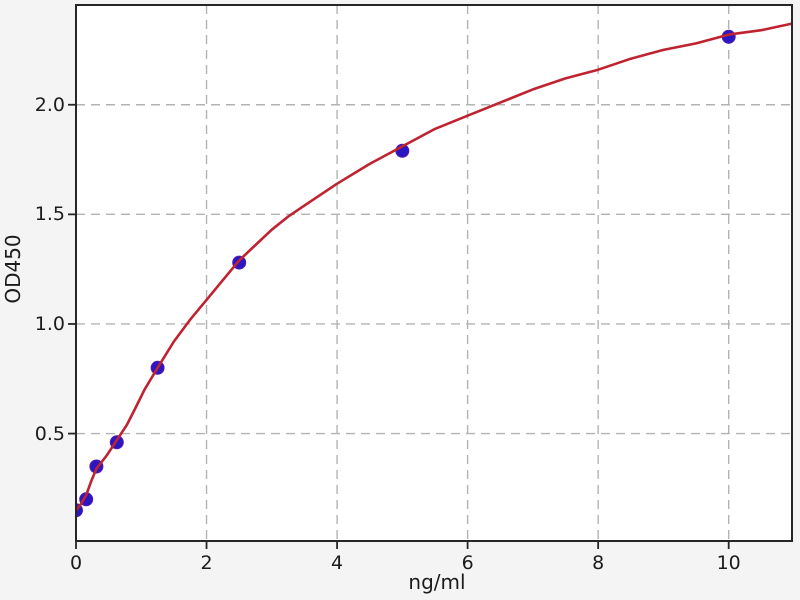  I want to click on x-tick-label-0: 0, so click(76, 563).